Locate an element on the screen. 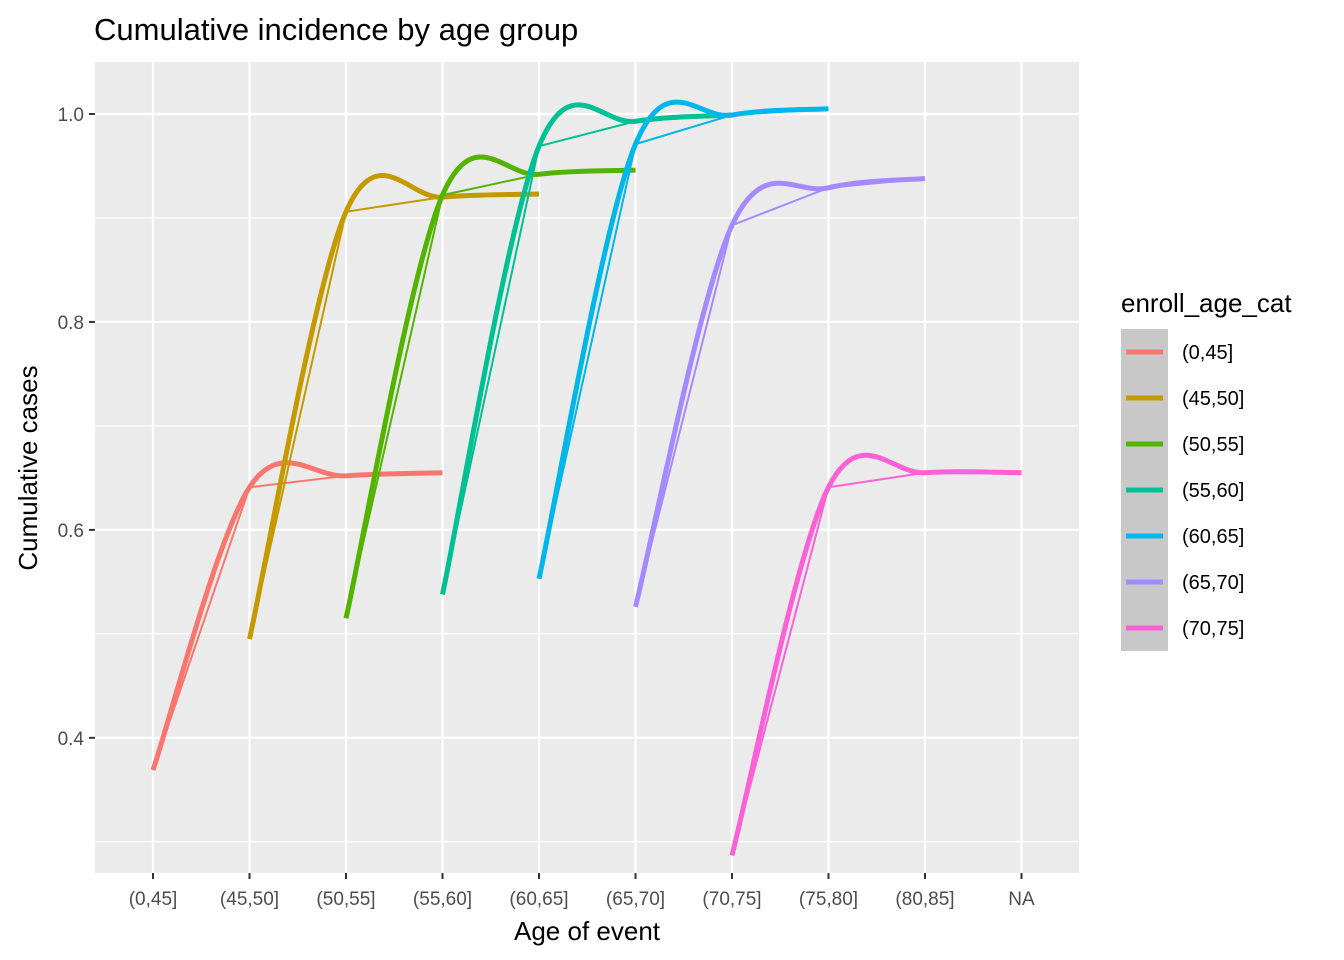  y-tick-label: 1.0 is located at coordinates (71, 115).